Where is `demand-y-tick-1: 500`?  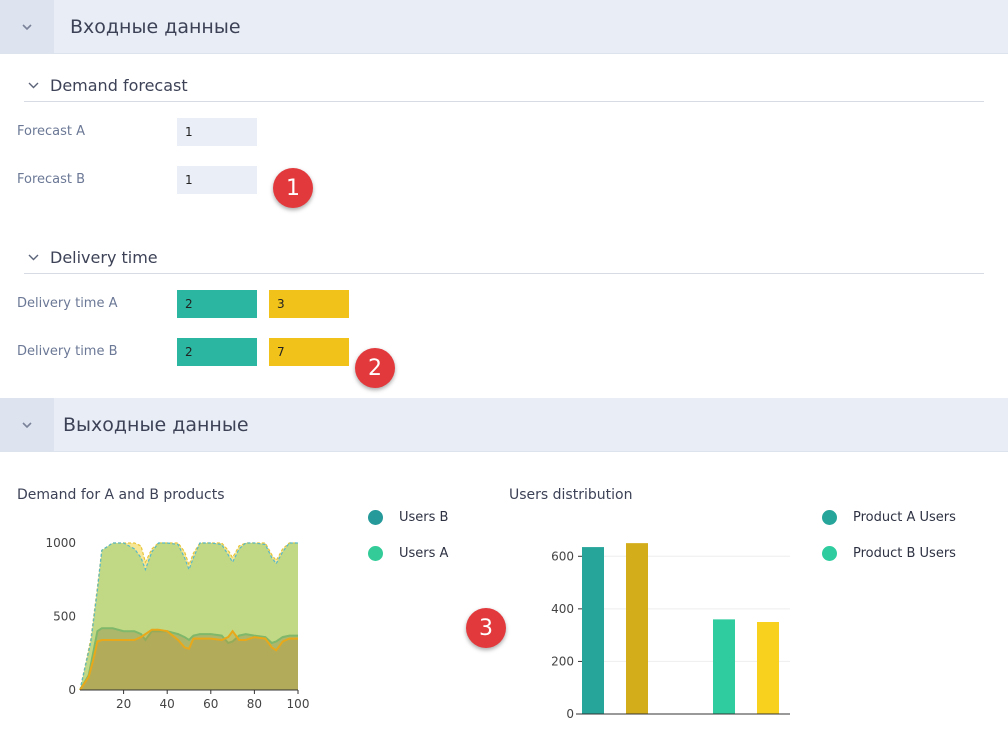
demand-y-tick-1: 500 is located at coordinates (64, 617).